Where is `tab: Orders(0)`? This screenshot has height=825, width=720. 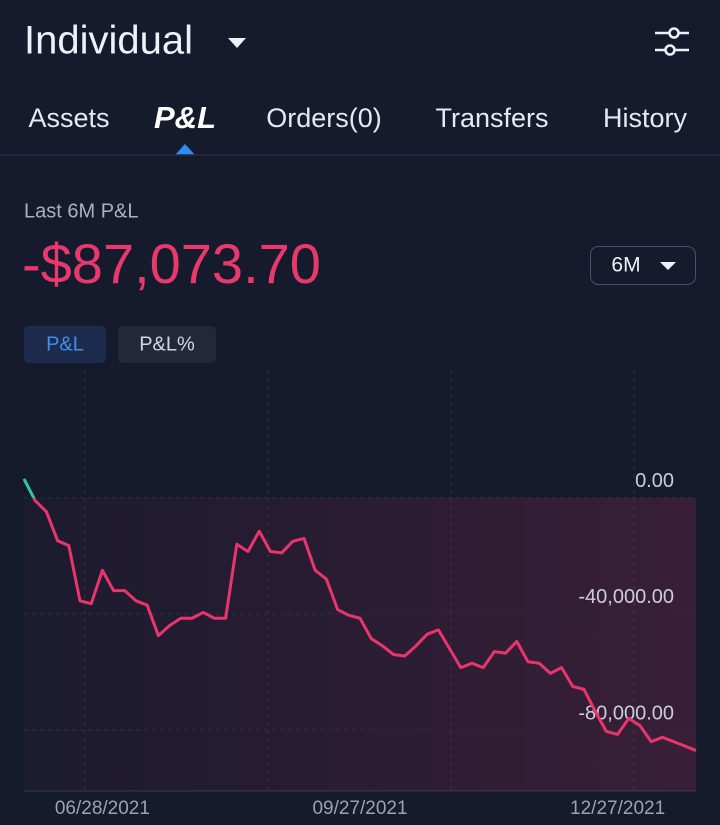
tab: Orders(0) is located at coordinates (324, 118).